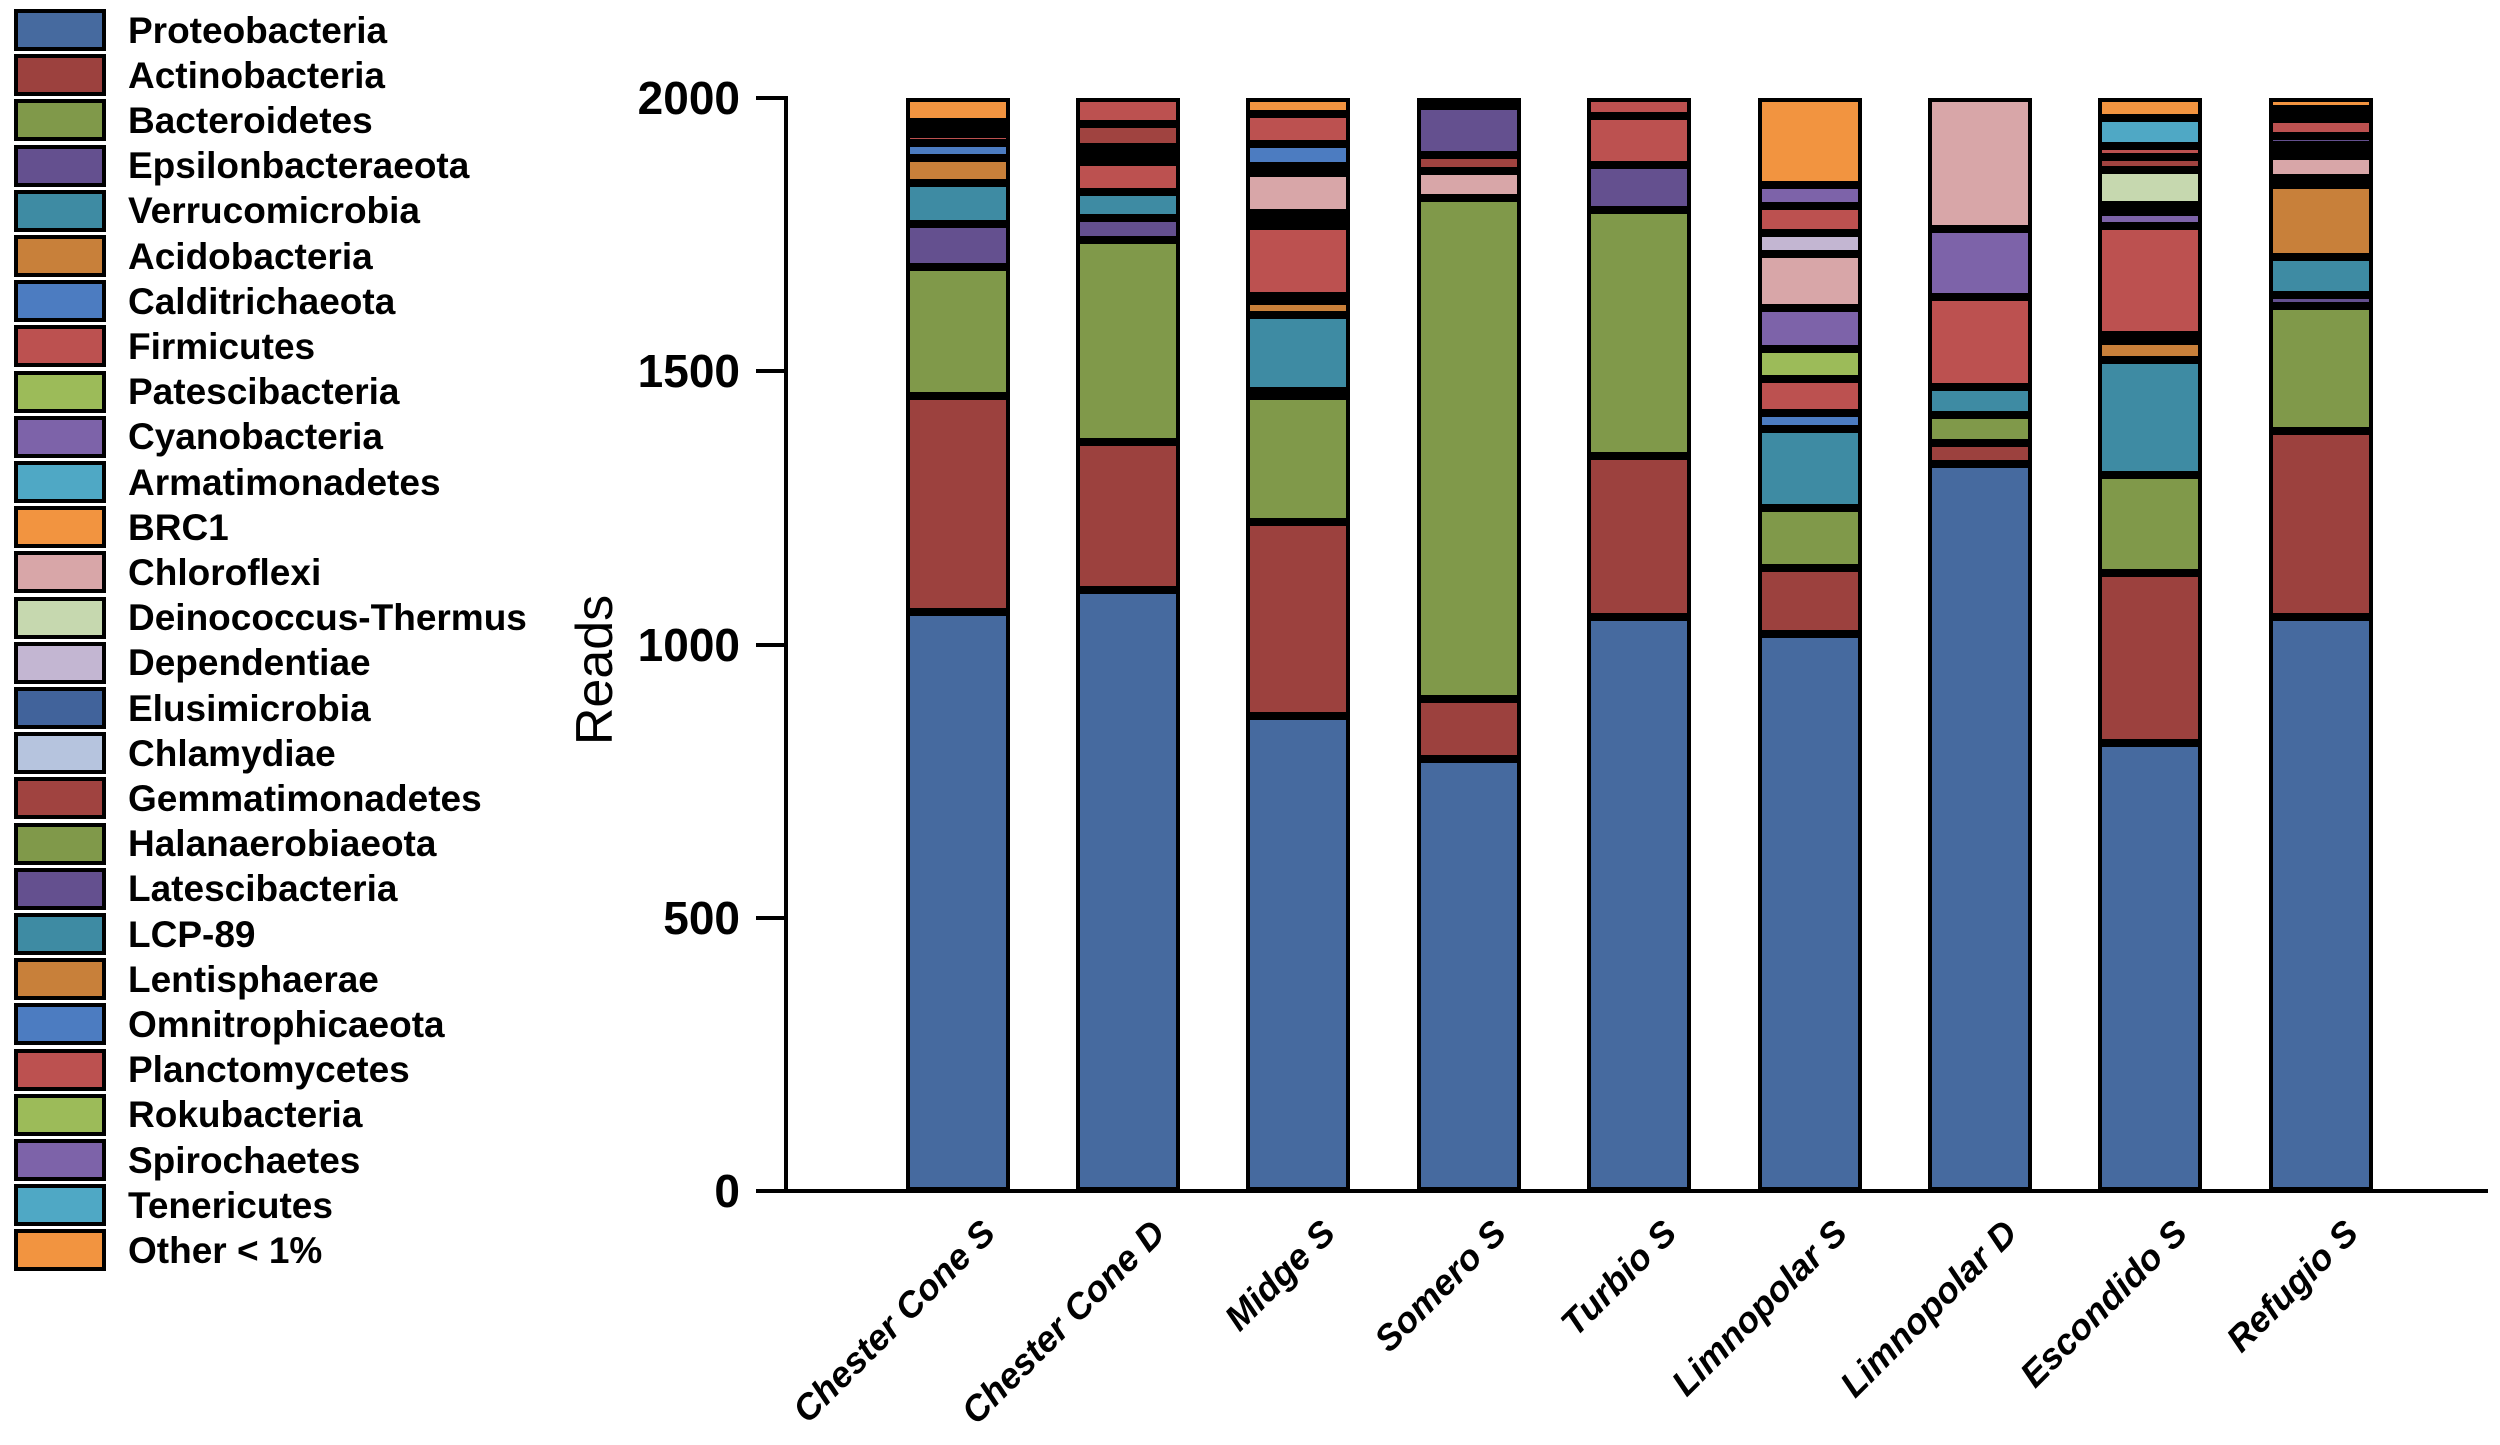 Image resolution: width=2500 pixels, height=1445 pixels. I want to click on bar-segment-turbio-s-planctomycetes, so click(1639, 107).